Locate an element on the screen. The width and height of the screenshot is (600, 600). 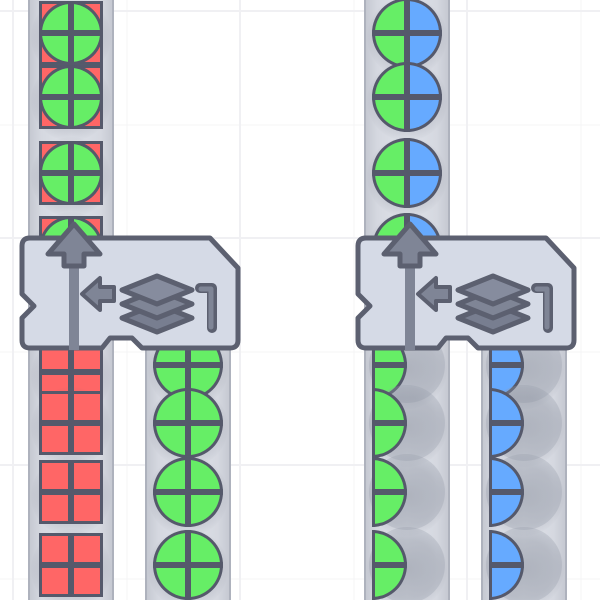
building-stacker-left is located at coordinates (130, 288).